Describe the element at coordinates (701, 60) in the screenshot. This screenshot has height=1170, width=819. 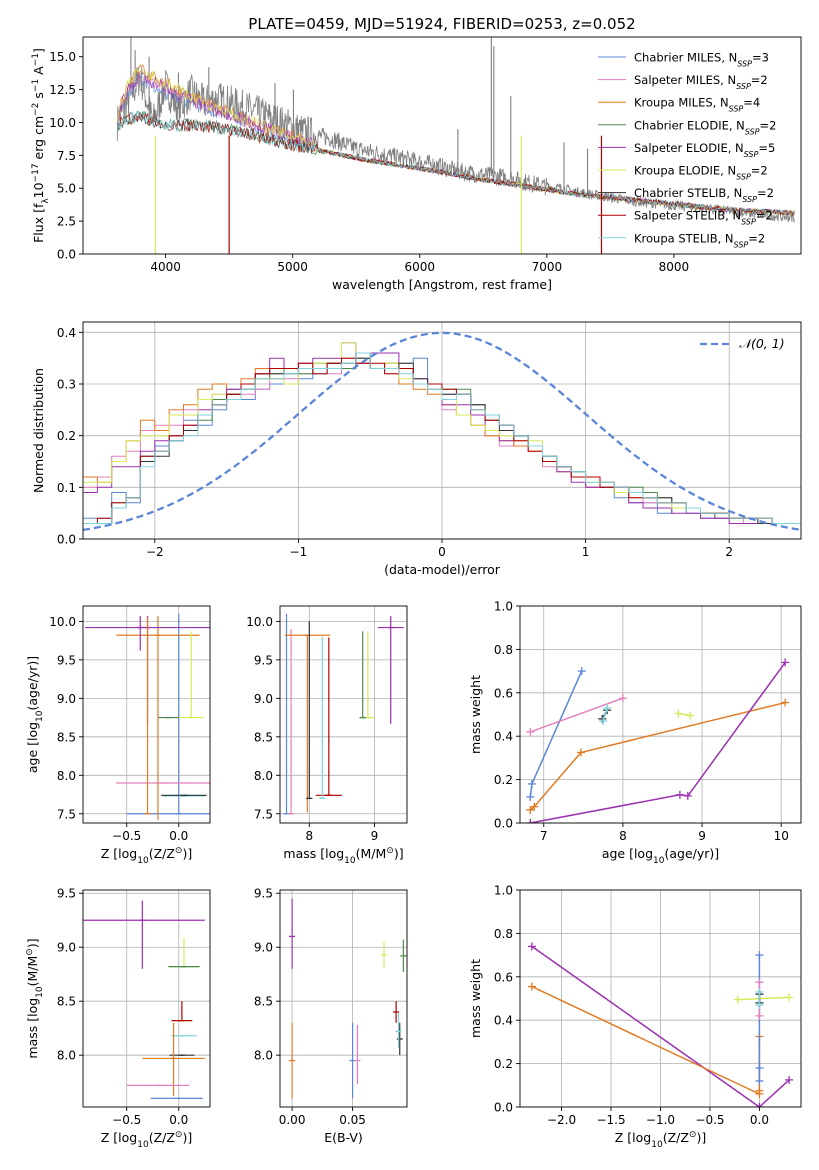
I see `legend-label-chabrier-miles: Chabrier MILES, NSSP=3` at that location.